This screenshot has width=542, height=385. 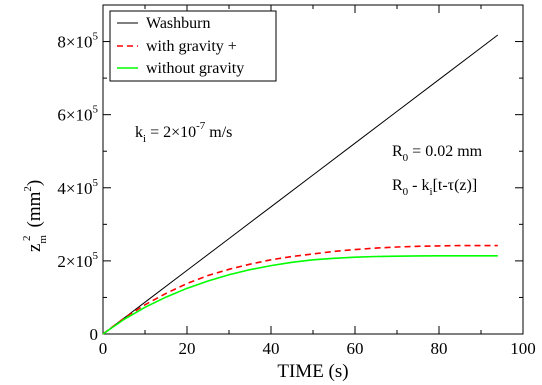 I want to click on legend: Washburn with gravity + without gravity, so click(x=193, y=46).